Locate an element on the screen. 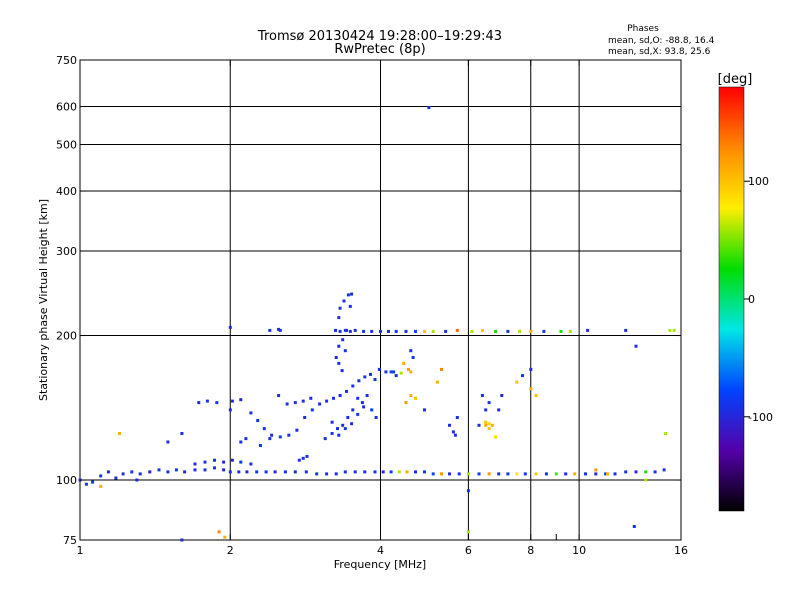 The height and width of the screenshot is (600, 800). y-axis-label: Stationary phase Virtual Height [km] is located at coordinates (43, 300).